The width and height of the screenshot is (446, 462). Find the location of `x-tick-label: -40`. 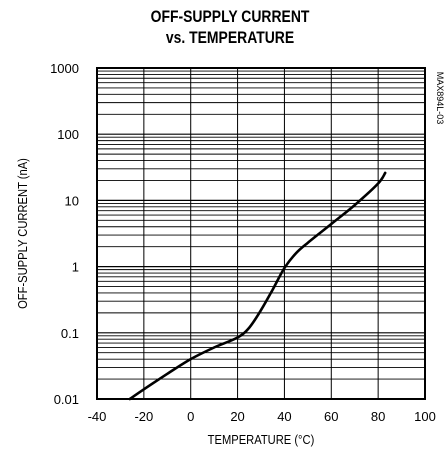

x-tick-label: -40 is located at coordinates (97, 416).